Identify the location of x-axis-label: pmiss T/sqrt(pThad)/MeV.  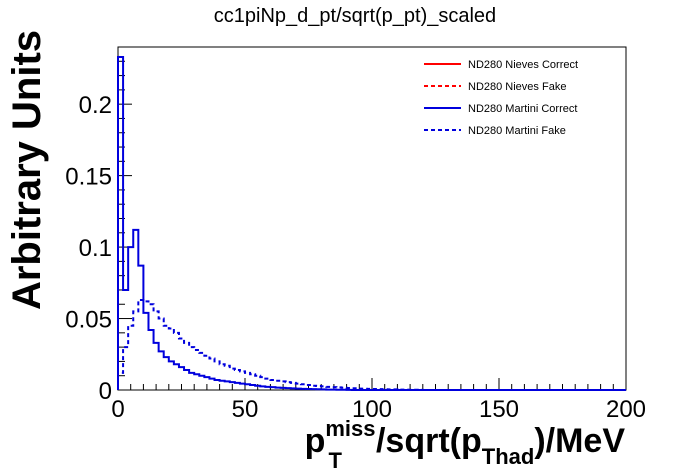
(465, 444).